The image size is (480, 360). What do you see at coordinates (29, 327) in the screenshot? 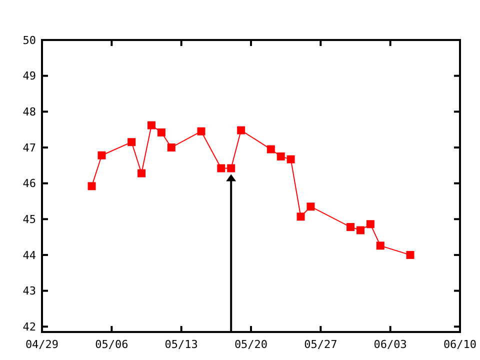
I see `y-tick-label: 42` at bounding box center [29, 327].